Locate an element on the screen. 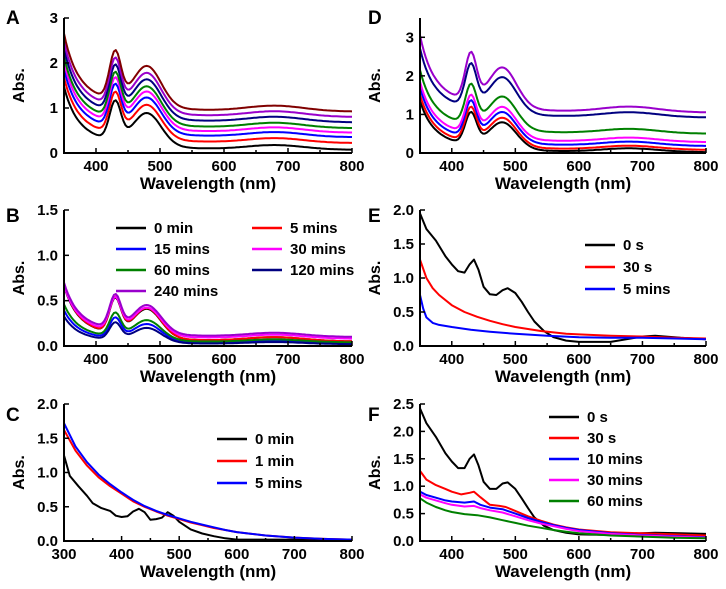 Image resolution: width=726 pixels, height=589 pixels. y-tick-label: 2.5 is located at coordinates (403, 404).